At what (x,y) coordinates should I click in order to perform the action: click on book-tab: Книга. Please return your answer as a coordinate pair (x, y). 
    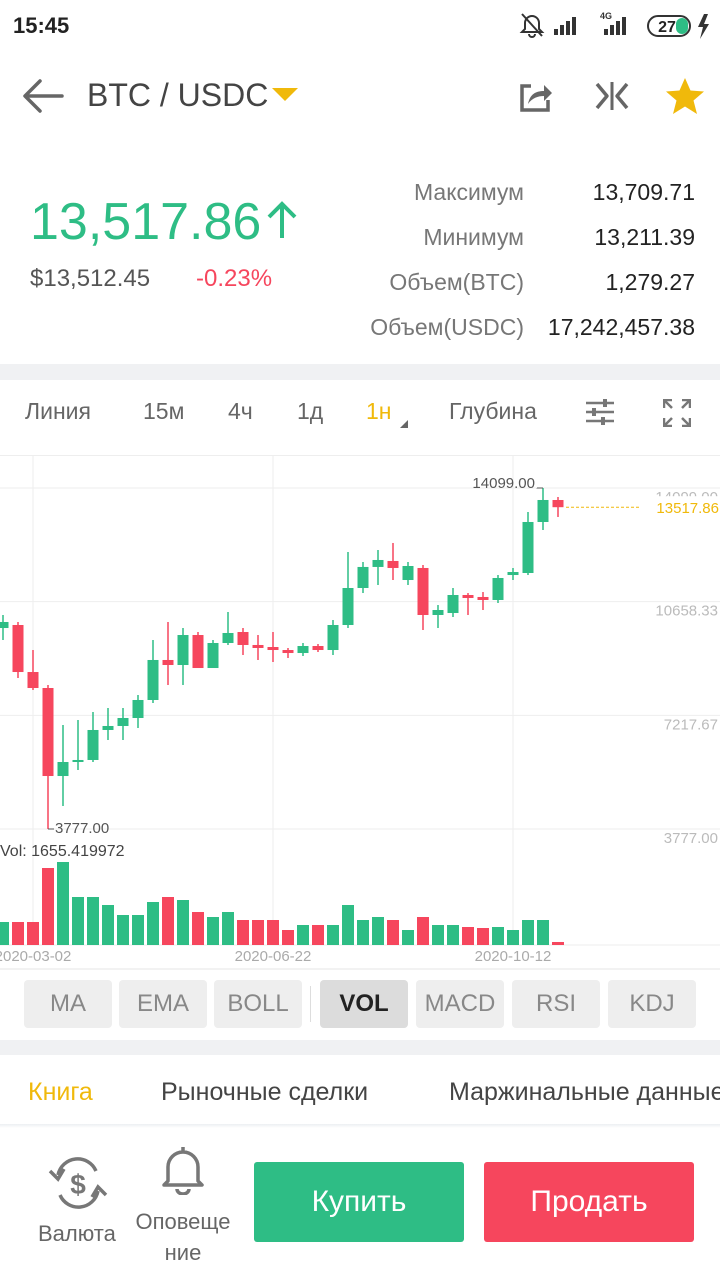
    Looking at the image, I should click on (60, 1092).